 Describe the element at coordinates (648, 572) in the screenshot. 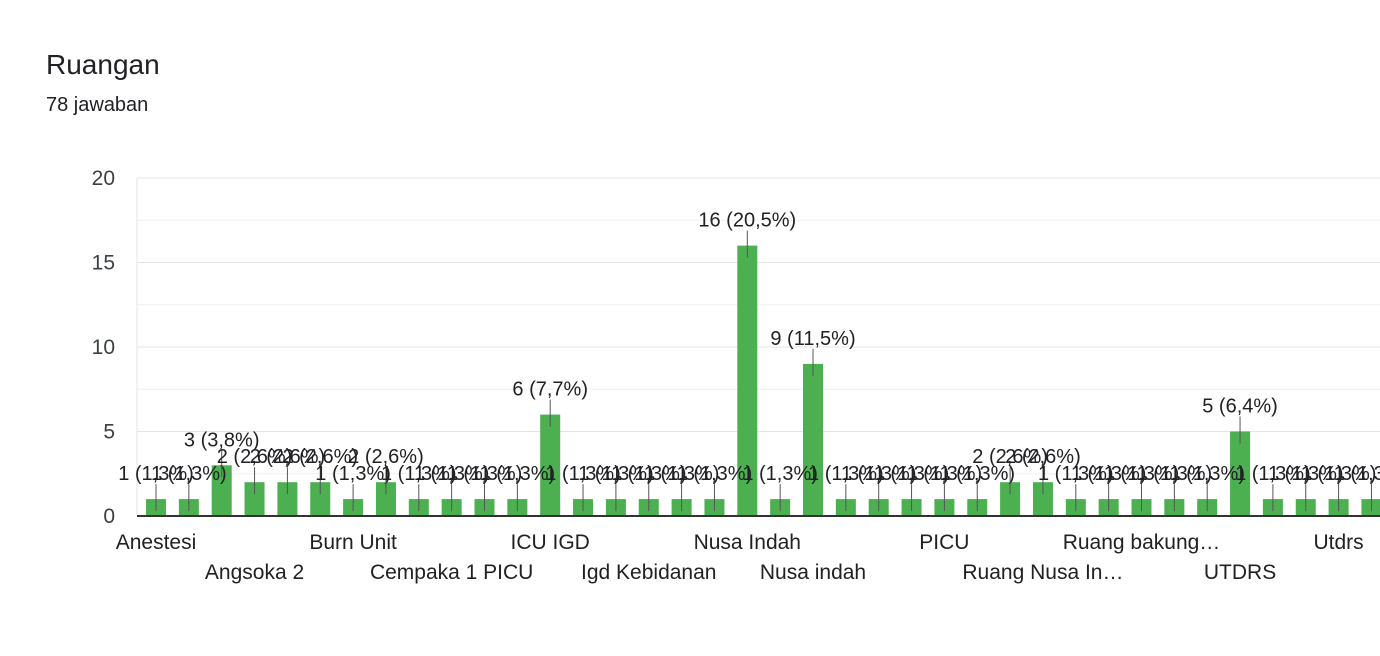

I see `x-tick-label: Igd Kebidanan` at that location.